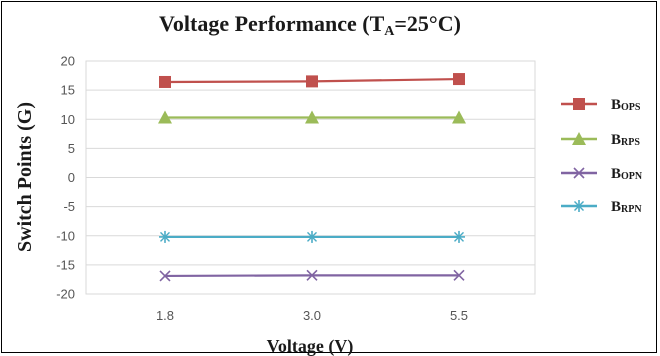 The image size is (660, 356). What do you see at coordinates (272, 23) in the screenshot?
I see `chart-title-main: Voltage Performance (T` at bounding box center [272, 23].